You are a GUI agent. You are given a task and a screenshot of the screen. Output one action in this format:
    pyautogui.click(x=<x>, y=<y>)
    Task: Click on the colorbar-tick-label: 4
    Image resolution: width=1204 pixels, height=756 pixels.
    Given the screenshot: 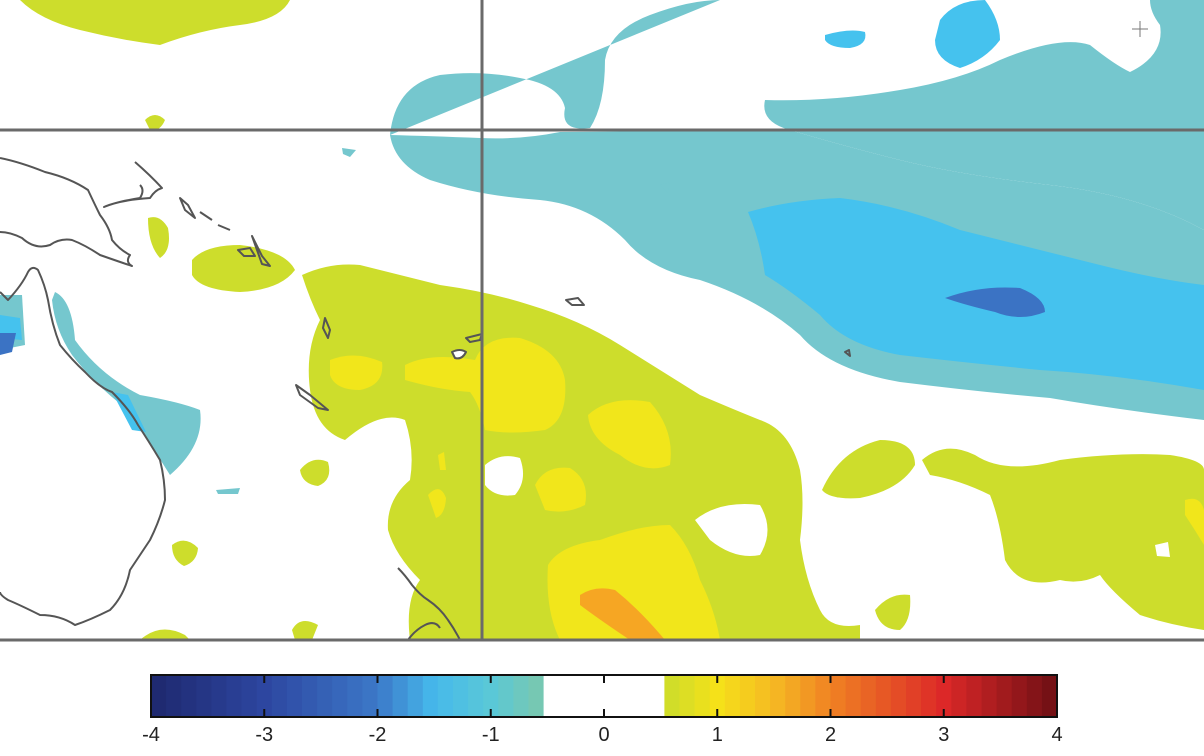 What is the action you would take?
    pyautogui.click(x=1057, y=735)
    